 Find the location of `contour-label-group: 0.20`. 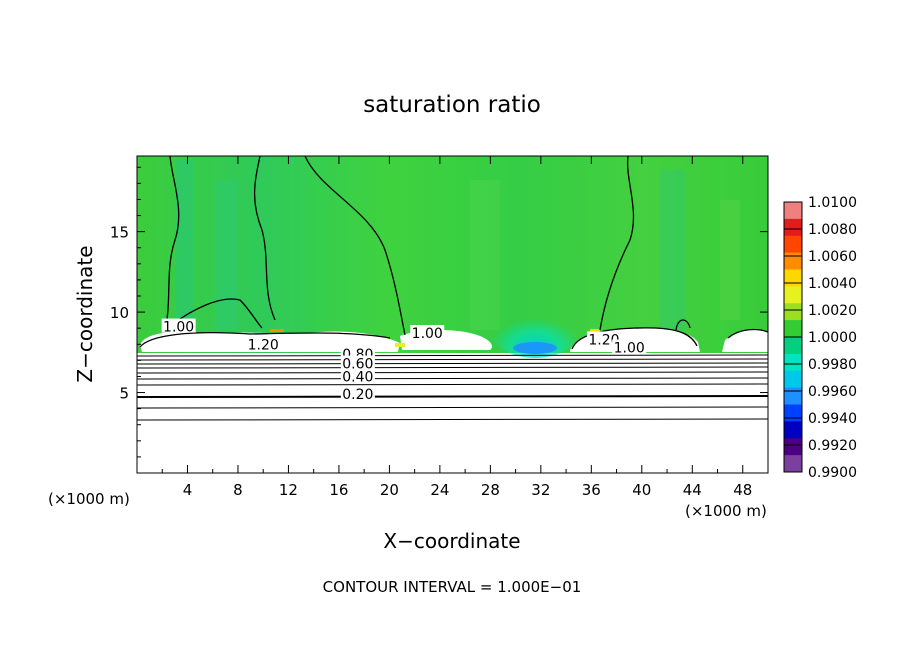

contour-label-group: 0.20 is located at coordinates (357, 394).